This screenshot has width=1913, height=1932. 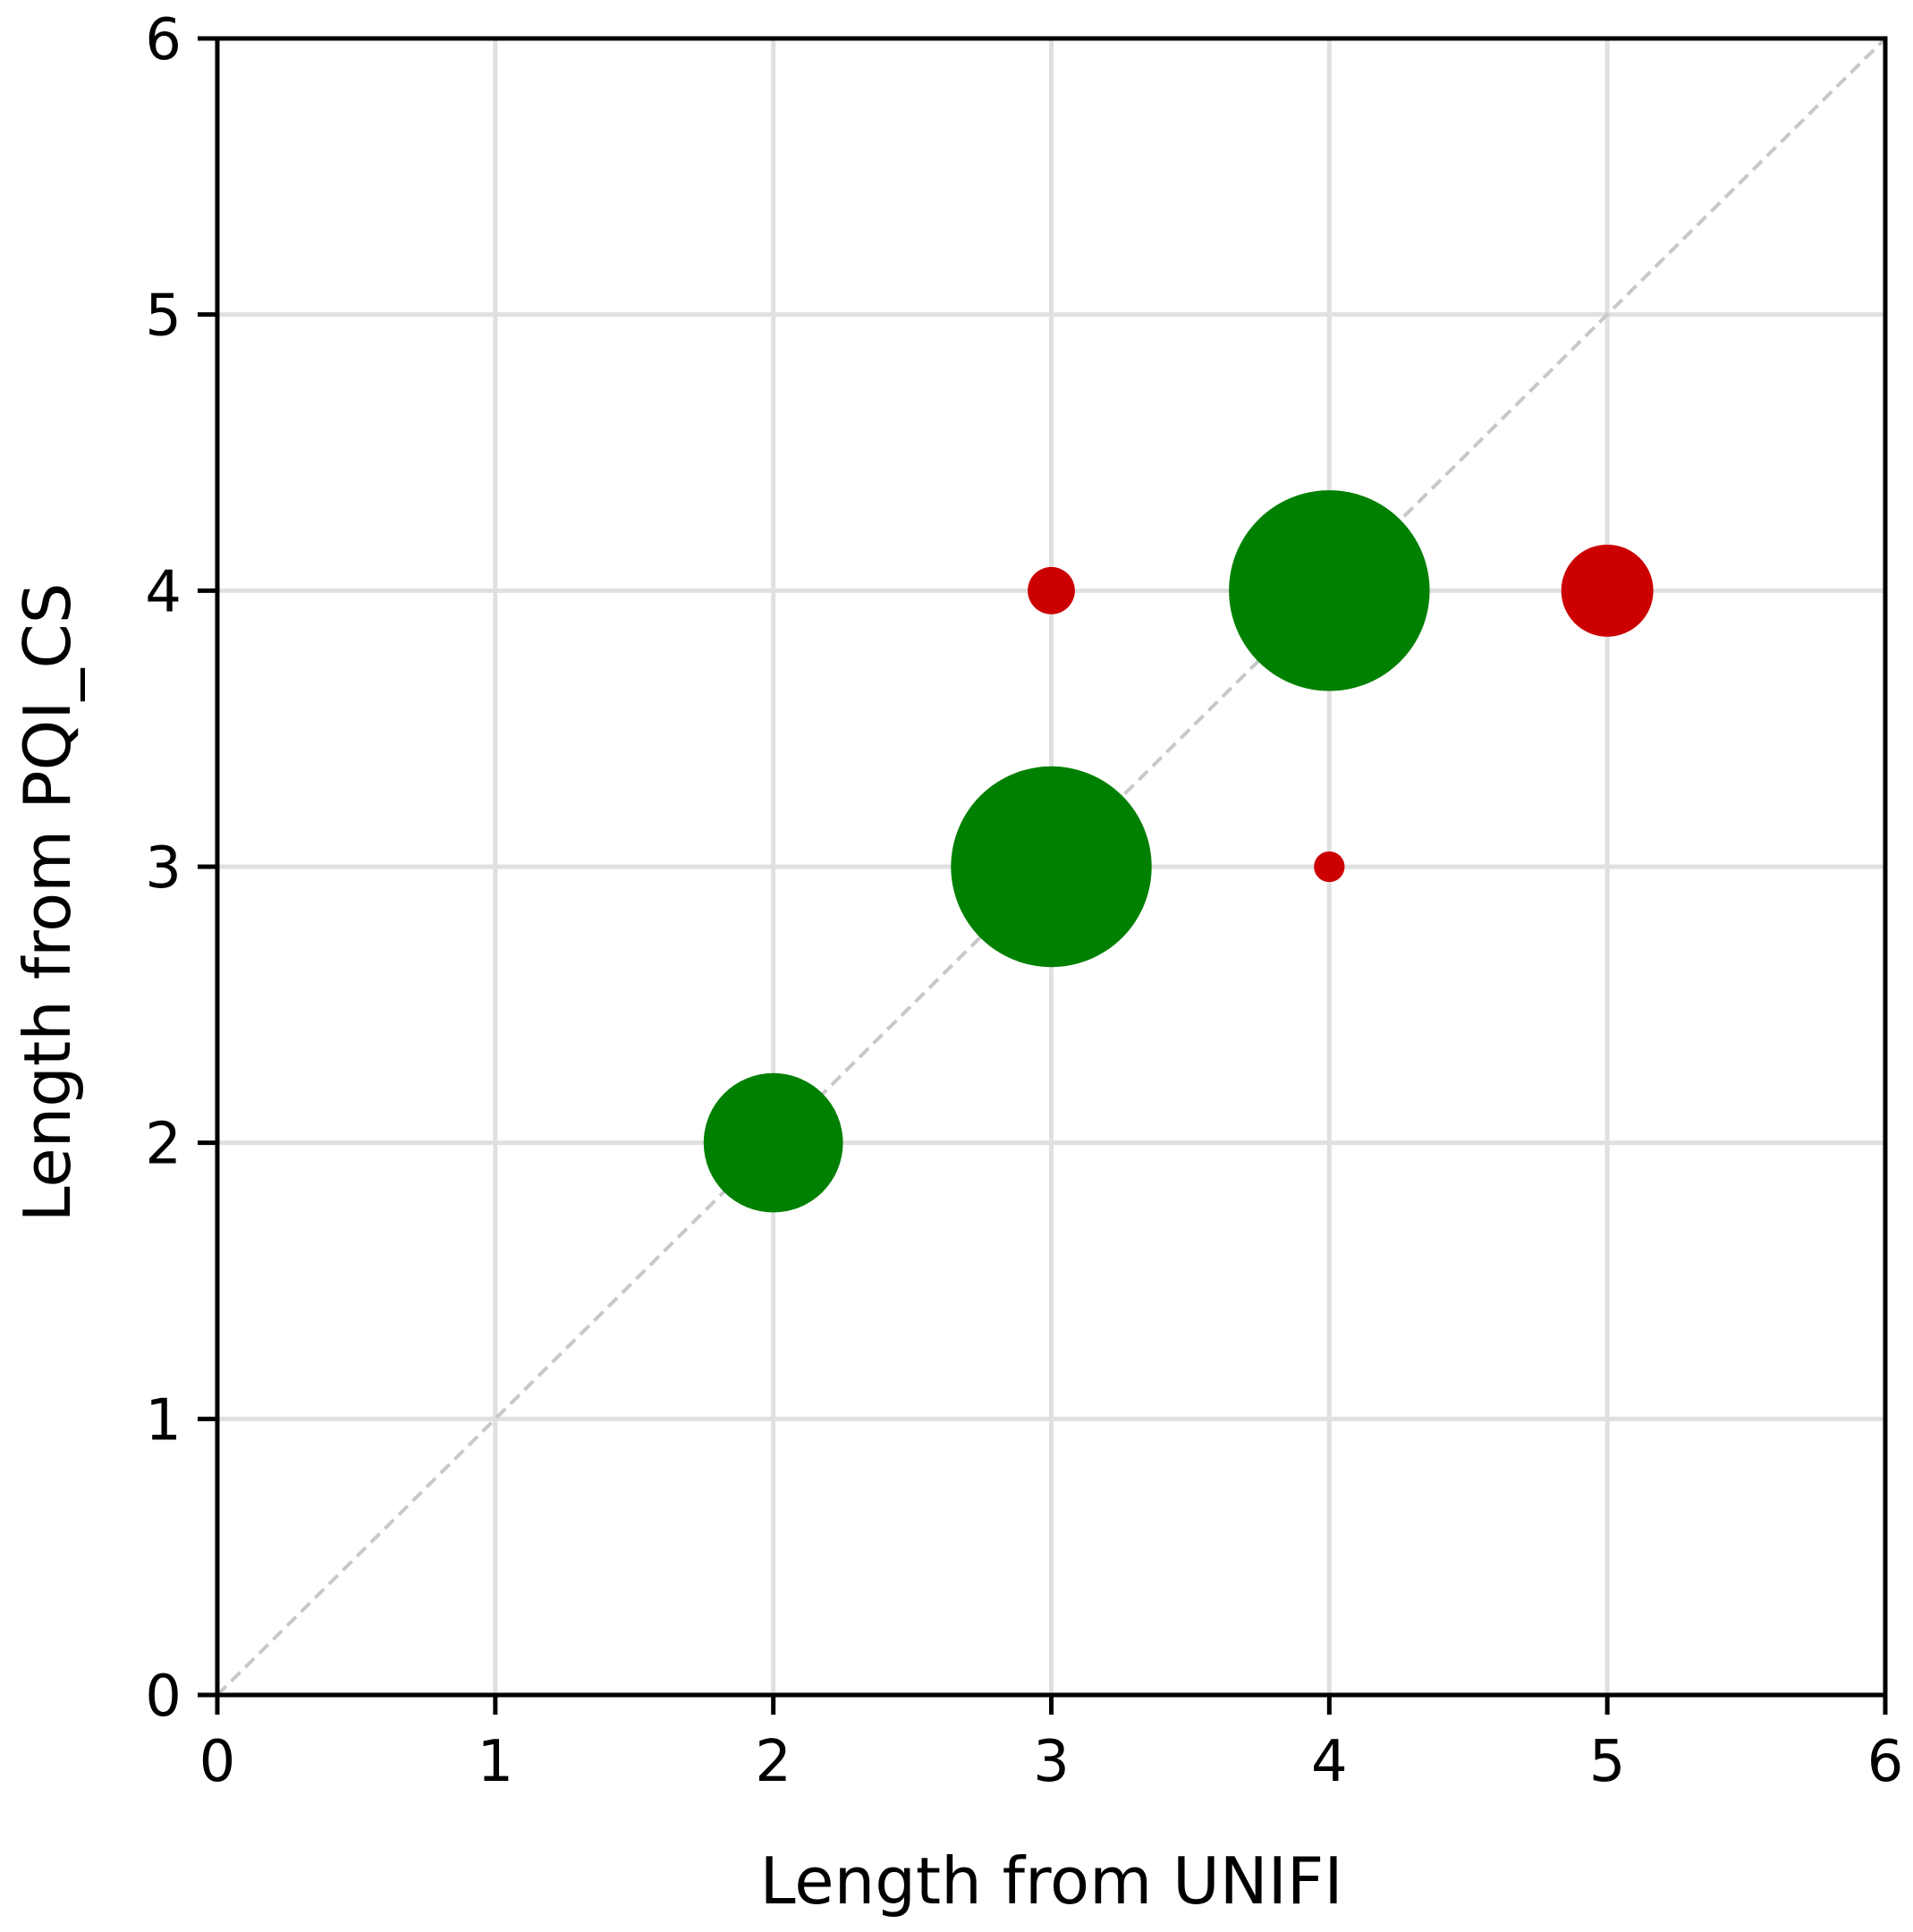 I want to click on x-tick-label: 5, so click(x=1607, y=1762).